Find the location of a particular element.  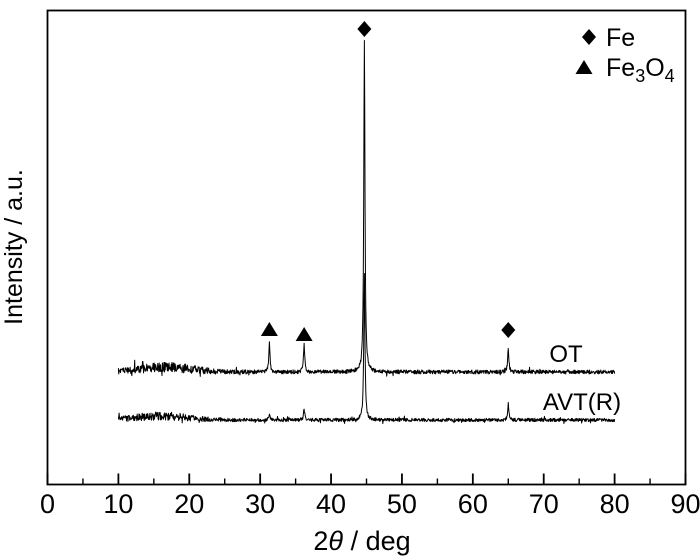

x-axis-title: 2θ / deg is located at coordinates (361, 541).